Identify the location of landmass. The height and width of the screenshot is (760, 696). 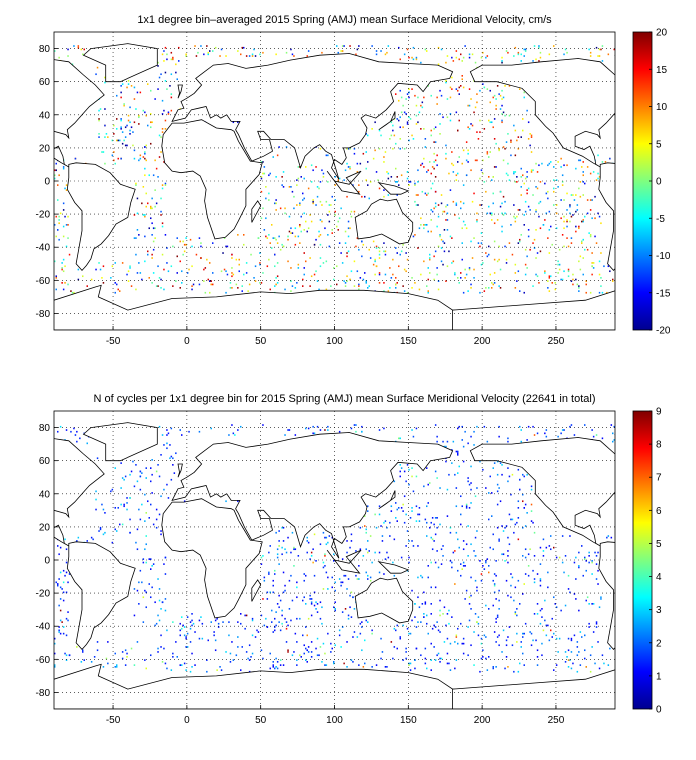
(212, 179).